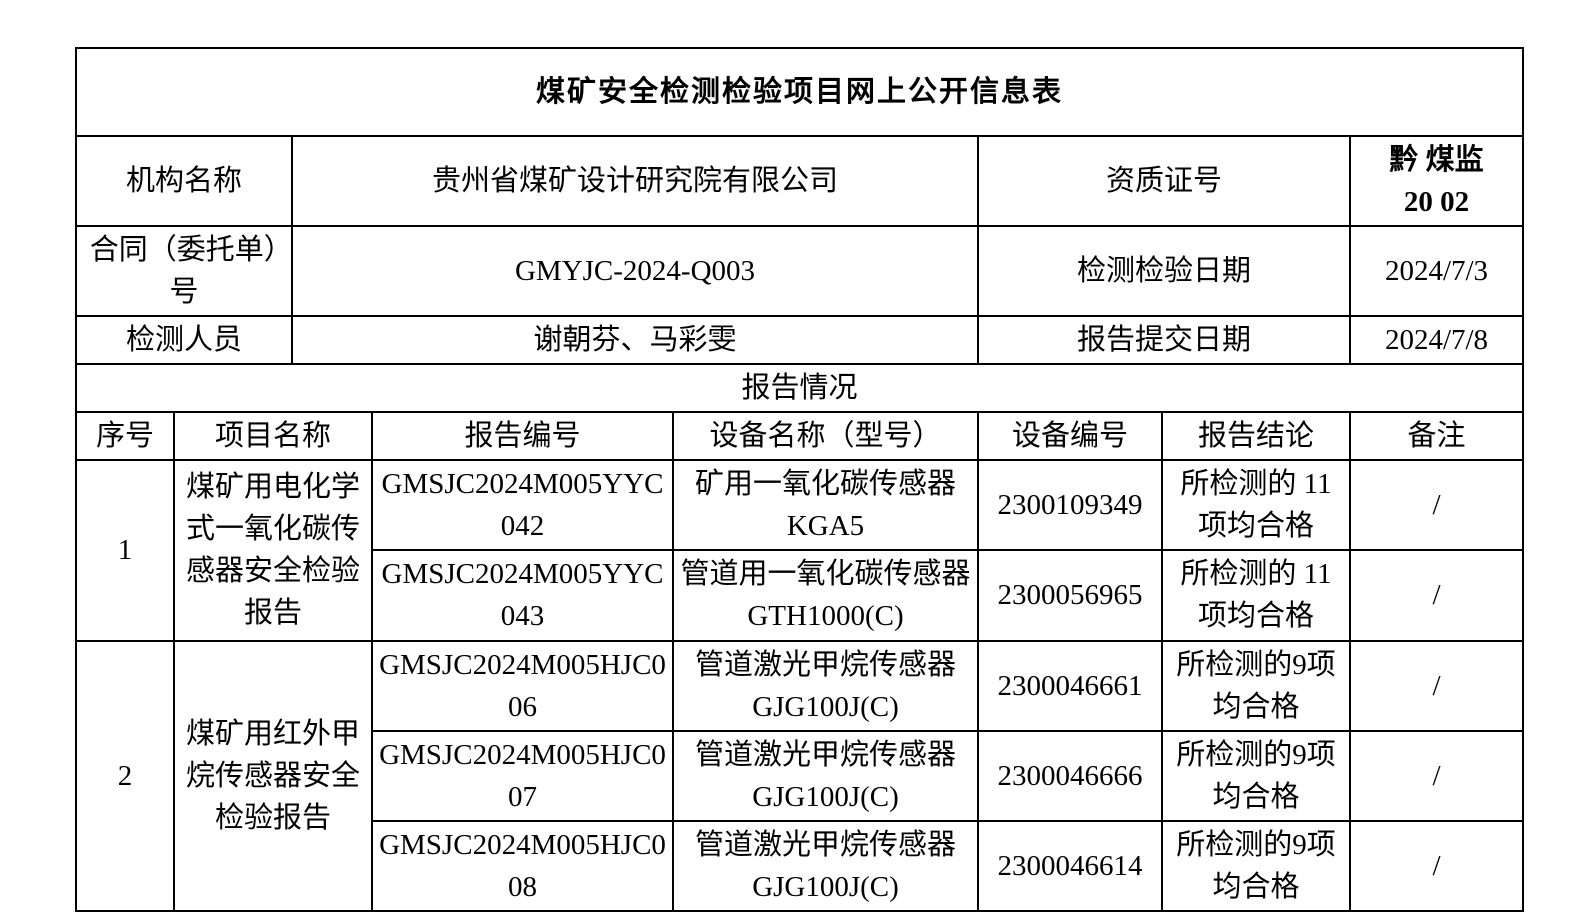  What do you see at coordinates (1436, 340) in the screenshot?
I see `submit-date-value: 2024/7/8` at bounding box center [1436, 340].